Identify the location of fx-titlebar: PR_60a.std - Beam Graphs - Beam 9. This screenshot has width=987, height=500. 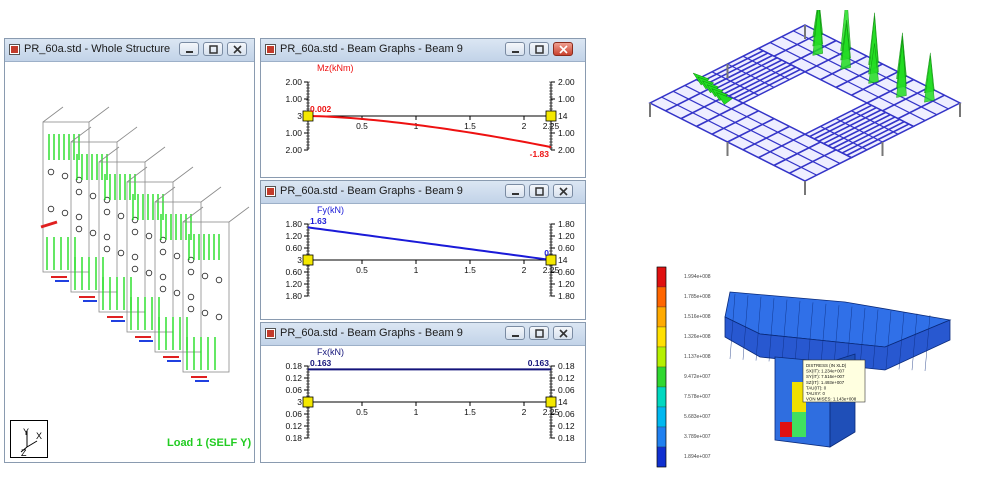
(423, 334).